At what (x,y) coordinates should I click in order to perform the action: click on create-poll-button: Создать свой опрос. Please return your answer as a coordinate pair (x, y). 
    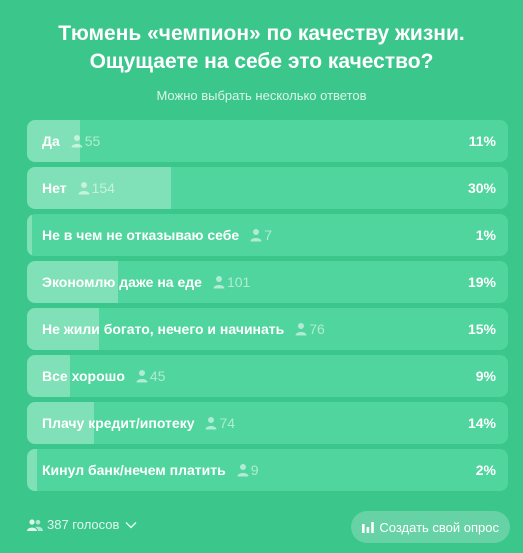
    Looking at the image, I should click on (430, 527).